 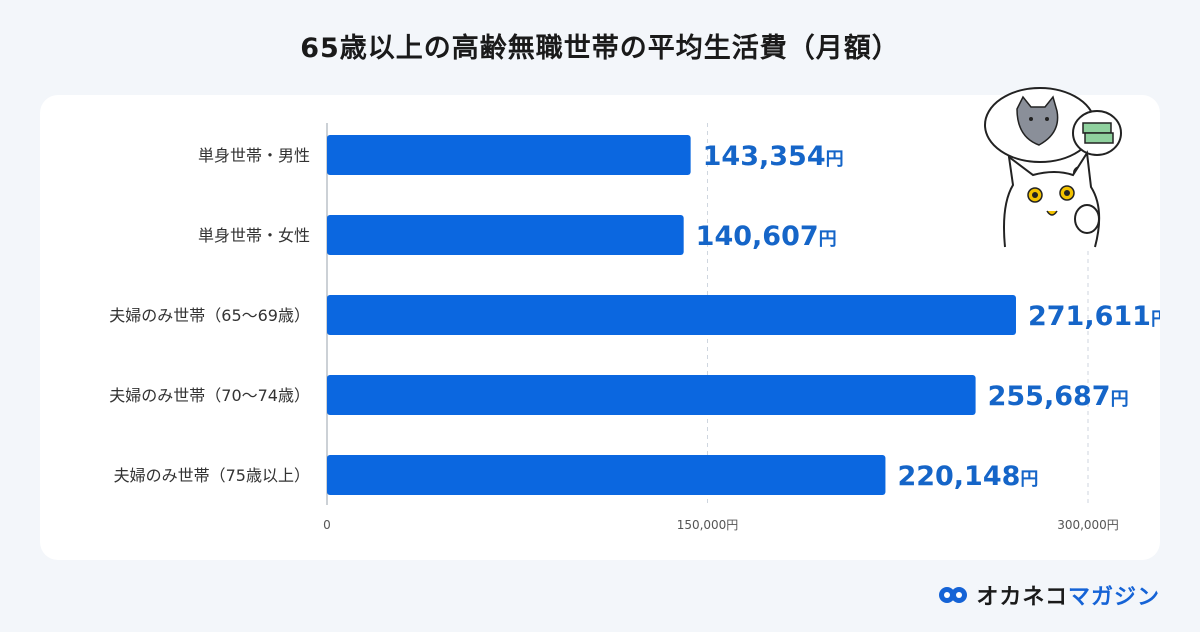 I want to click on brand-name: オカネコマガジン, so click(x=1068, y=597).